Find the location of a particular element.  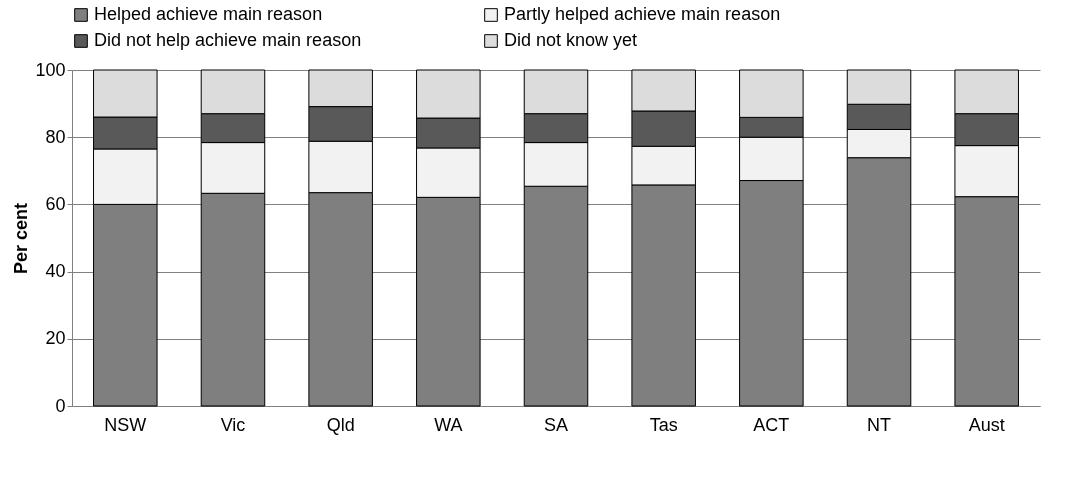

x-tick-label: Aust is located at coordinates (986, 424).